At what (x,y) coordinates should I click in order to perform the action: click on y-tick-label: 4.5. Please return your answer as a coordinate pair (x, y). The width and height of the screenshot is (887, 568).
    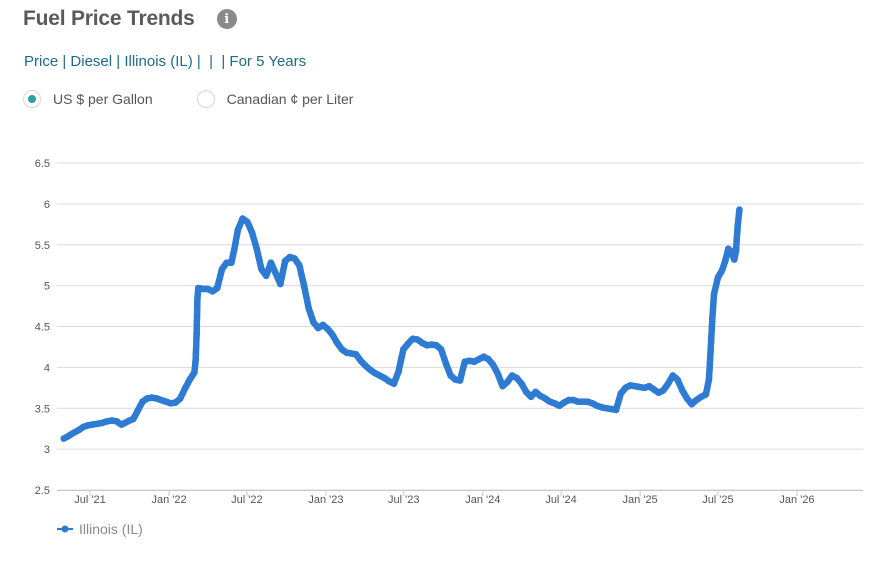
    Looking at the image, I should click on (42, 328).